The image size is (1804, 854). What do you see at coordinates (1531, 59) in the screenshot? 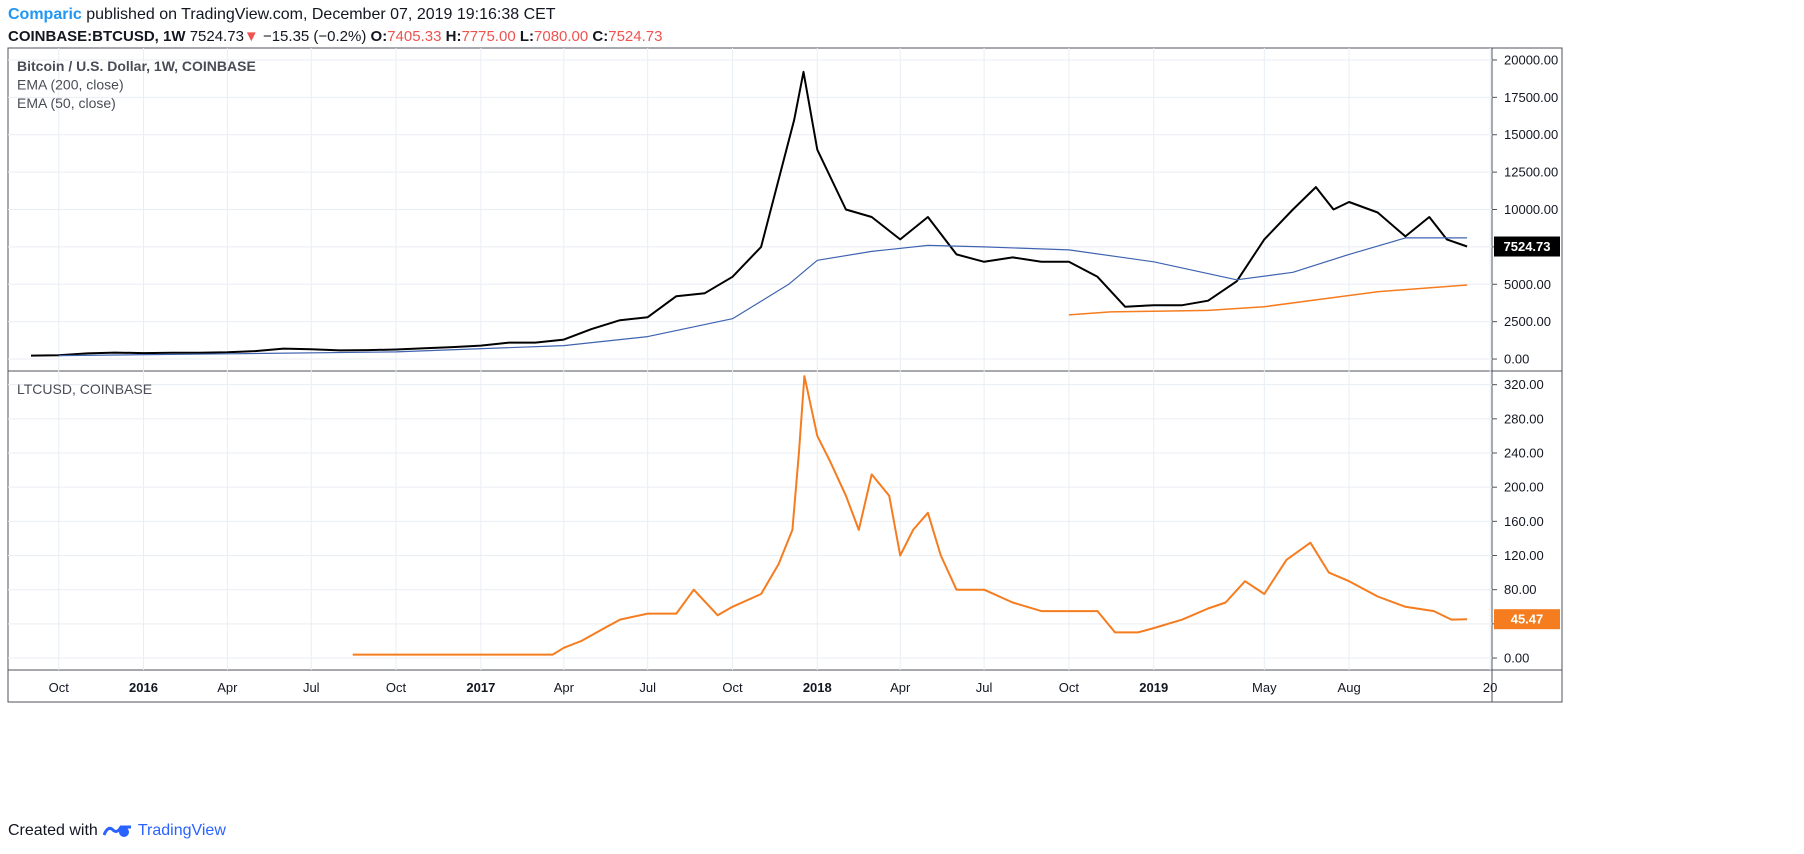
I see `y-tick-label: 20000.00` at bounding box center [1531, 59].